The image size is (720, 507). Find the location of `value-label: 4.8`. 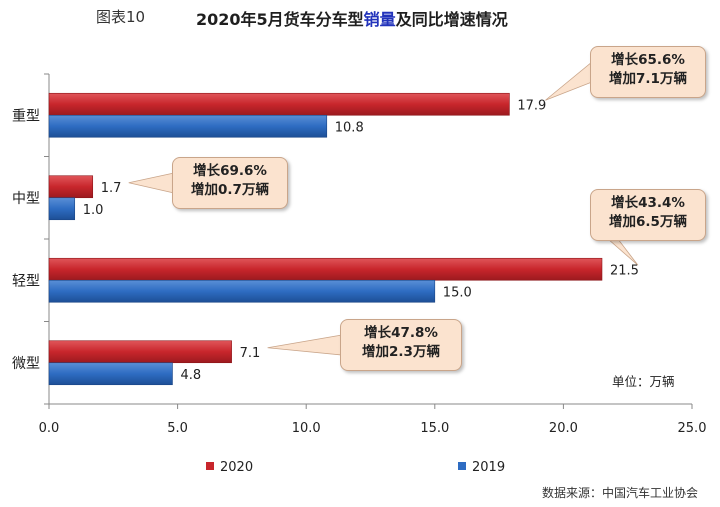

value-label: 4.8 is located at coordinates (190, 375).